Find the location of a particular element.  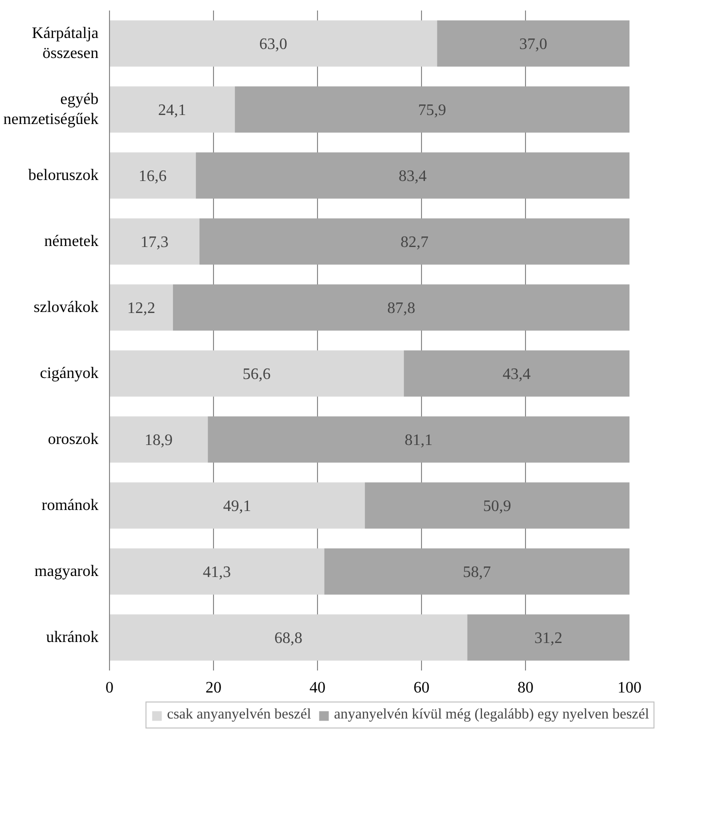

data-label: 24,1 is located at coordinates (172, 110).